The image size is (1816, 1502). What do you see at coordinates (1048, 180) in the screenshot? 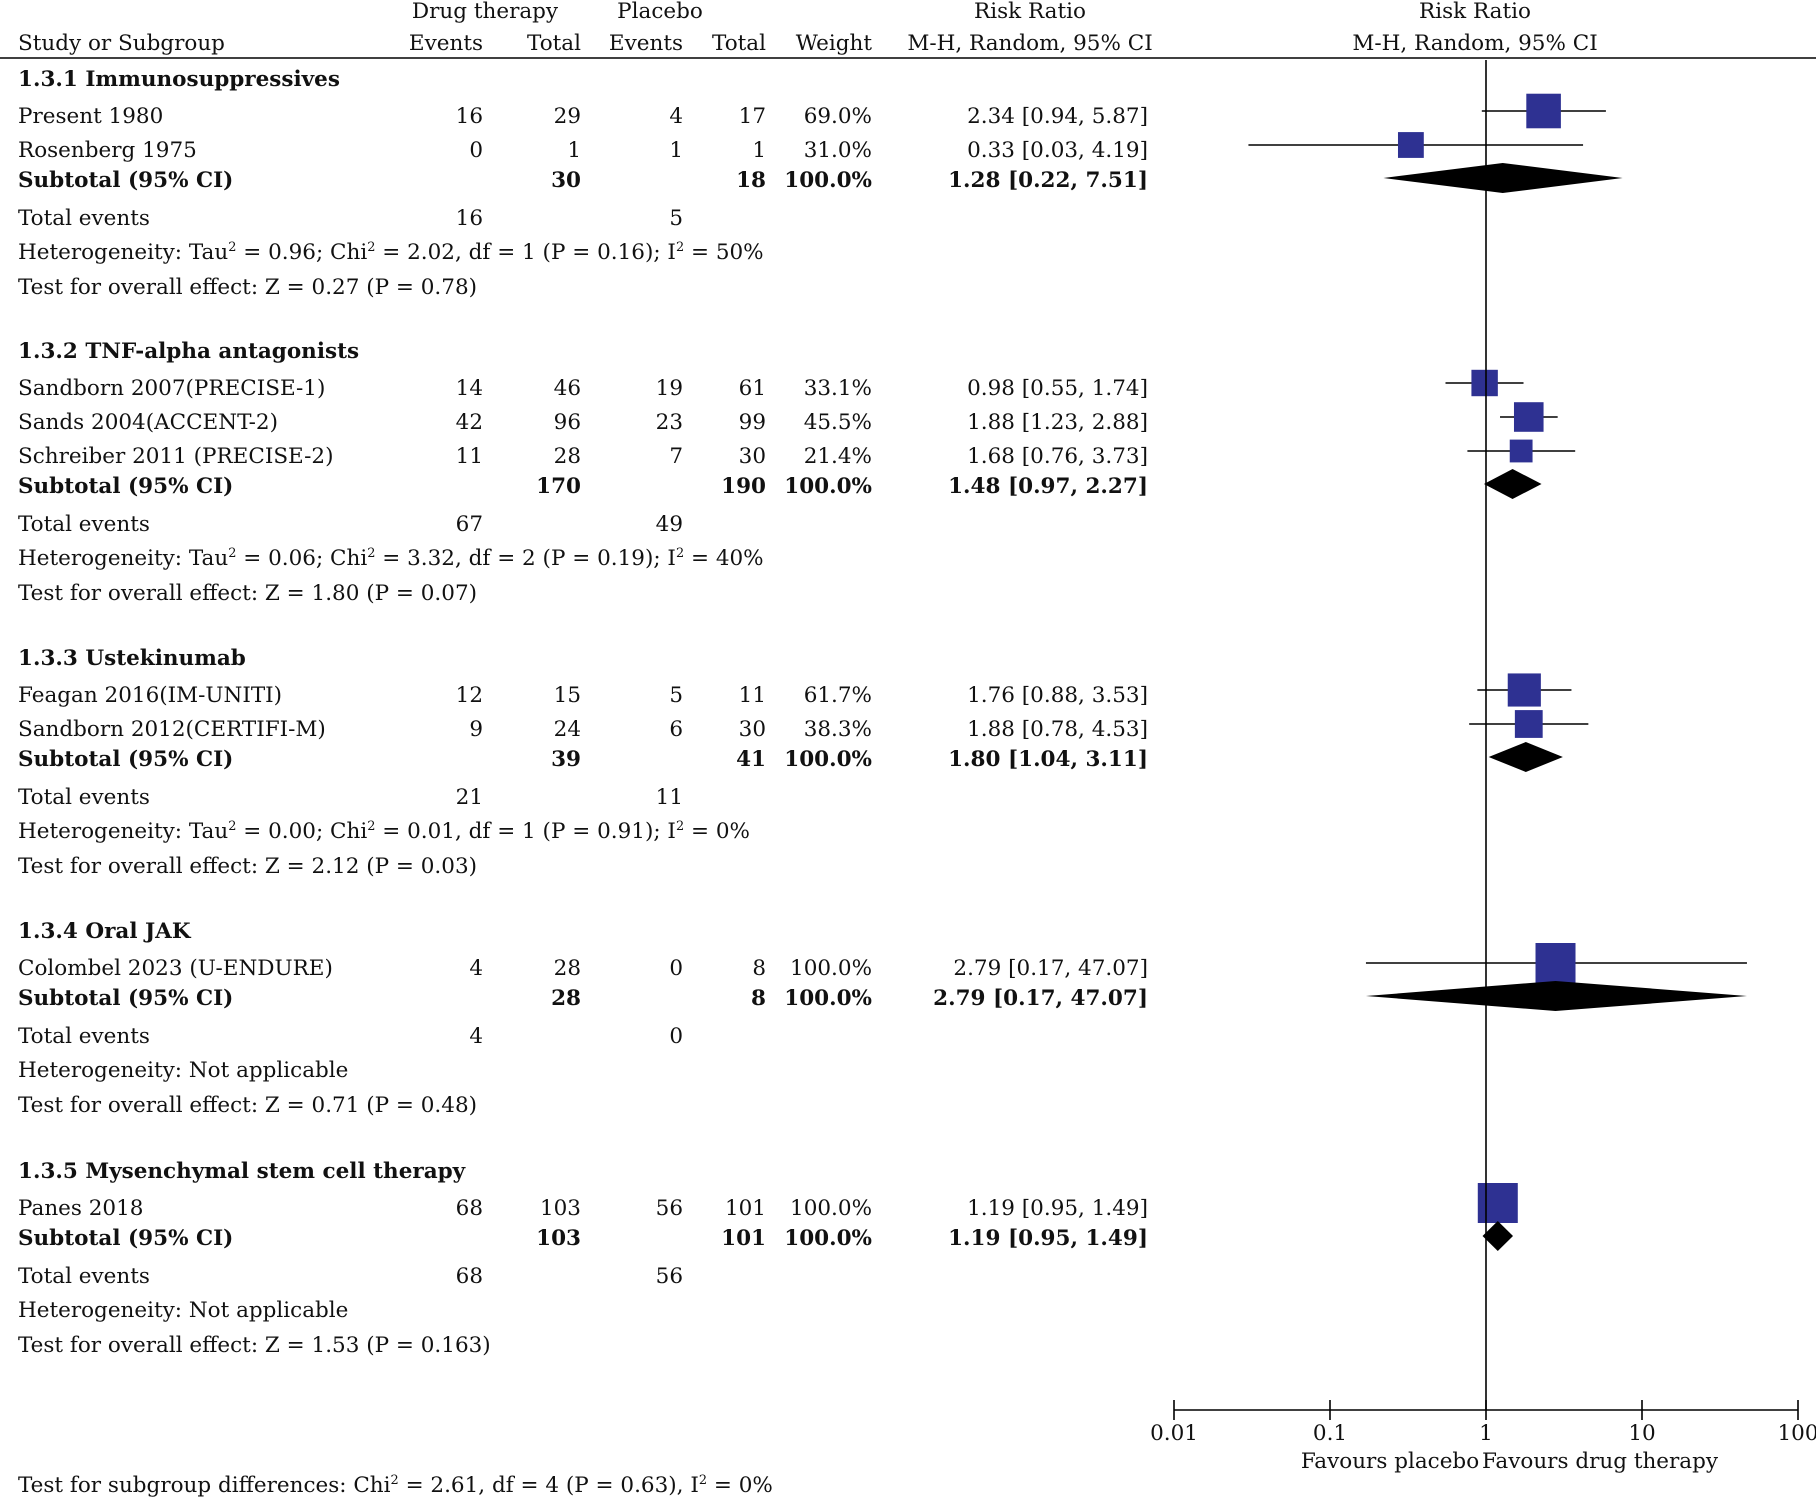
I see `subtotal-ci: 1.28 [0.22, 7.51]` at bounding box center [1048, 180].